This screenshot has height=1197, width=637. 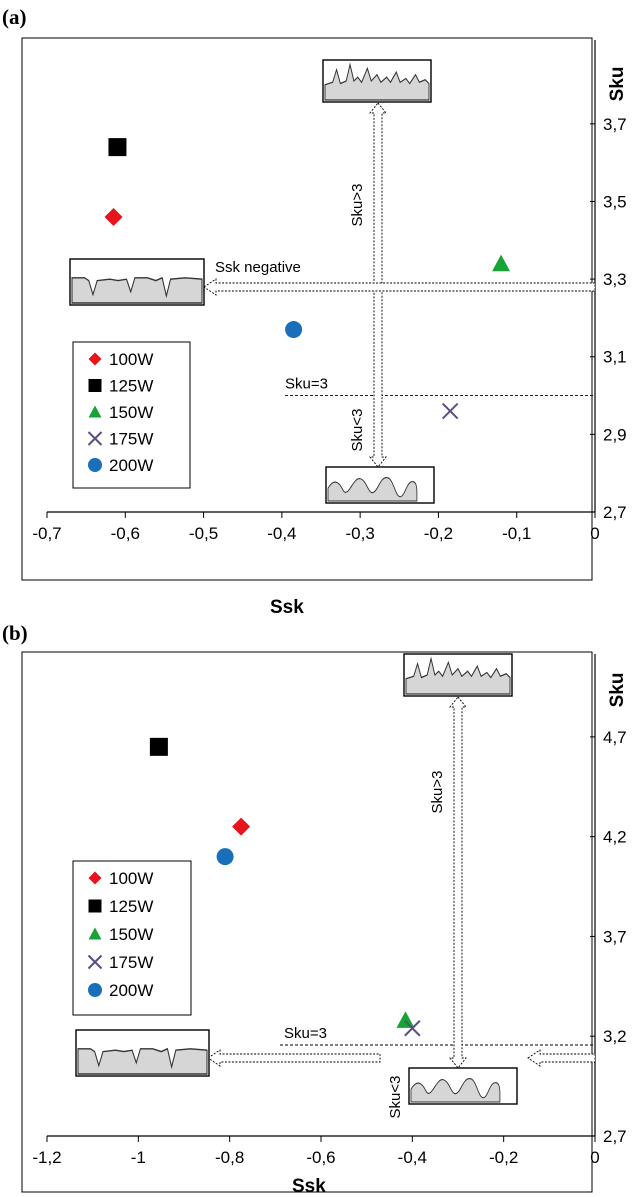 I want to click on panel-label-a: (a), so click(x=14, y=17).